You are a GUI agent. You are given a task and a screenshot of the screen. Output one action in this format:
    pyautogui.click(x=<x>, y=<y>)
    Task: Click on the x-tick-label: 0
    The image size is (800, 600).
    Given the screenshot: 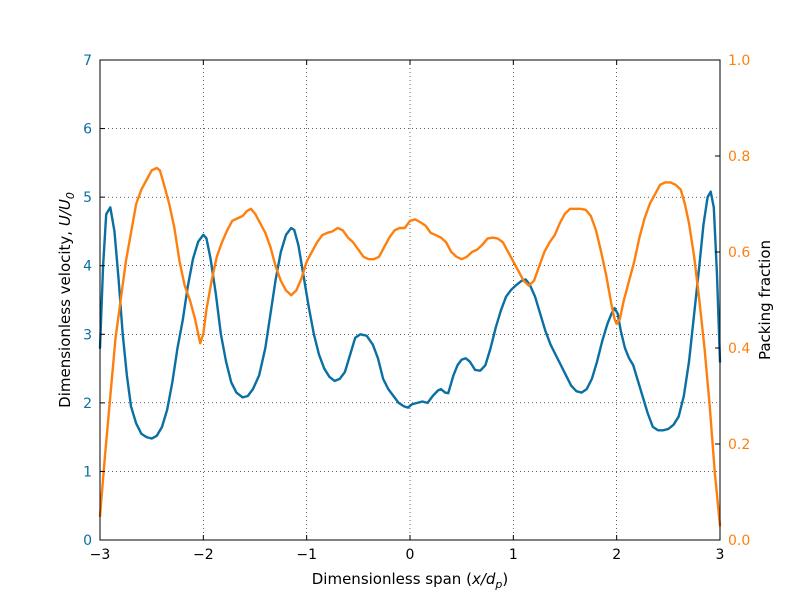 What is the action you would take?
    pyautogui.click(x=410, y=555)
    